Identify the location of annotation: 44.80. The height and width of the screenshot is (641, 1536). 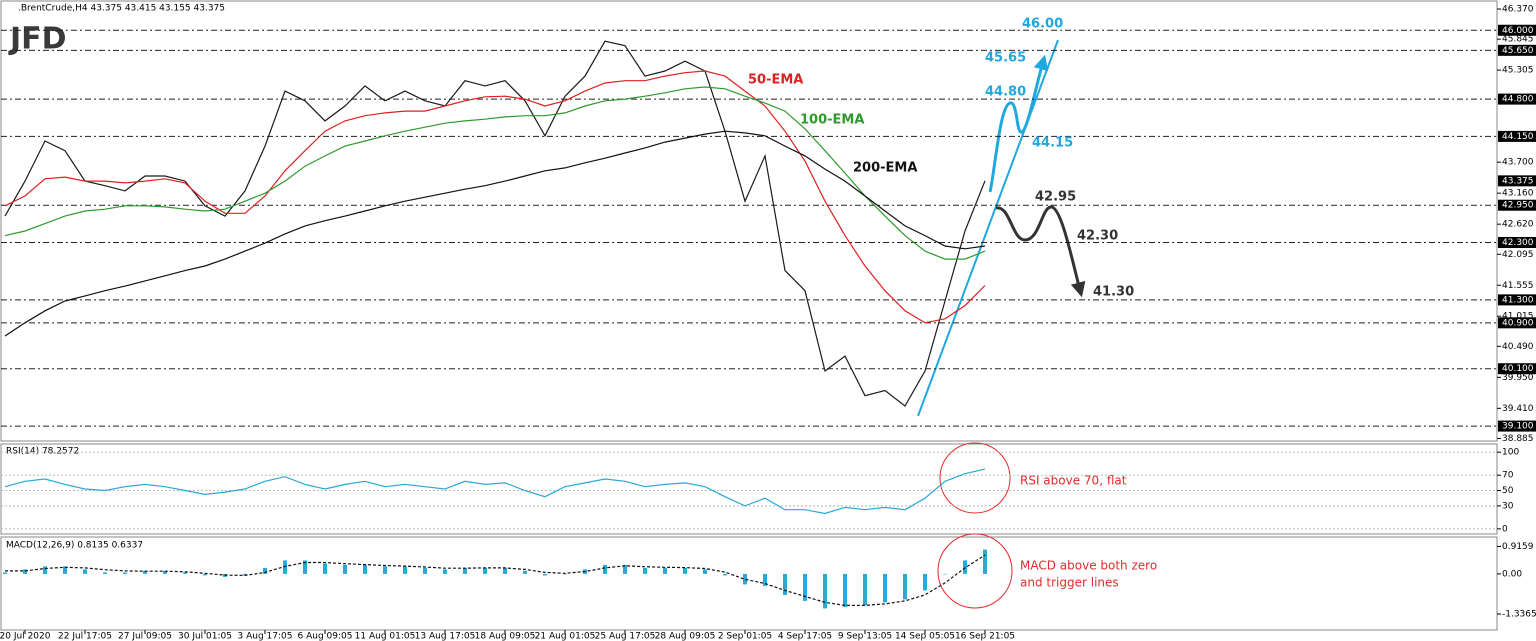
(1005, 92).